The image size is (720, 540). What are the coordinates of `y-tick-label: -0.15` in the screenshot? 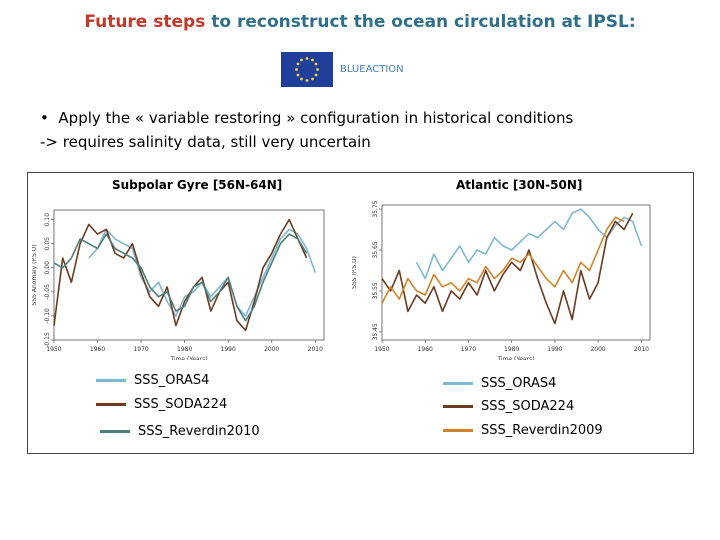 It's located at (47, 340).